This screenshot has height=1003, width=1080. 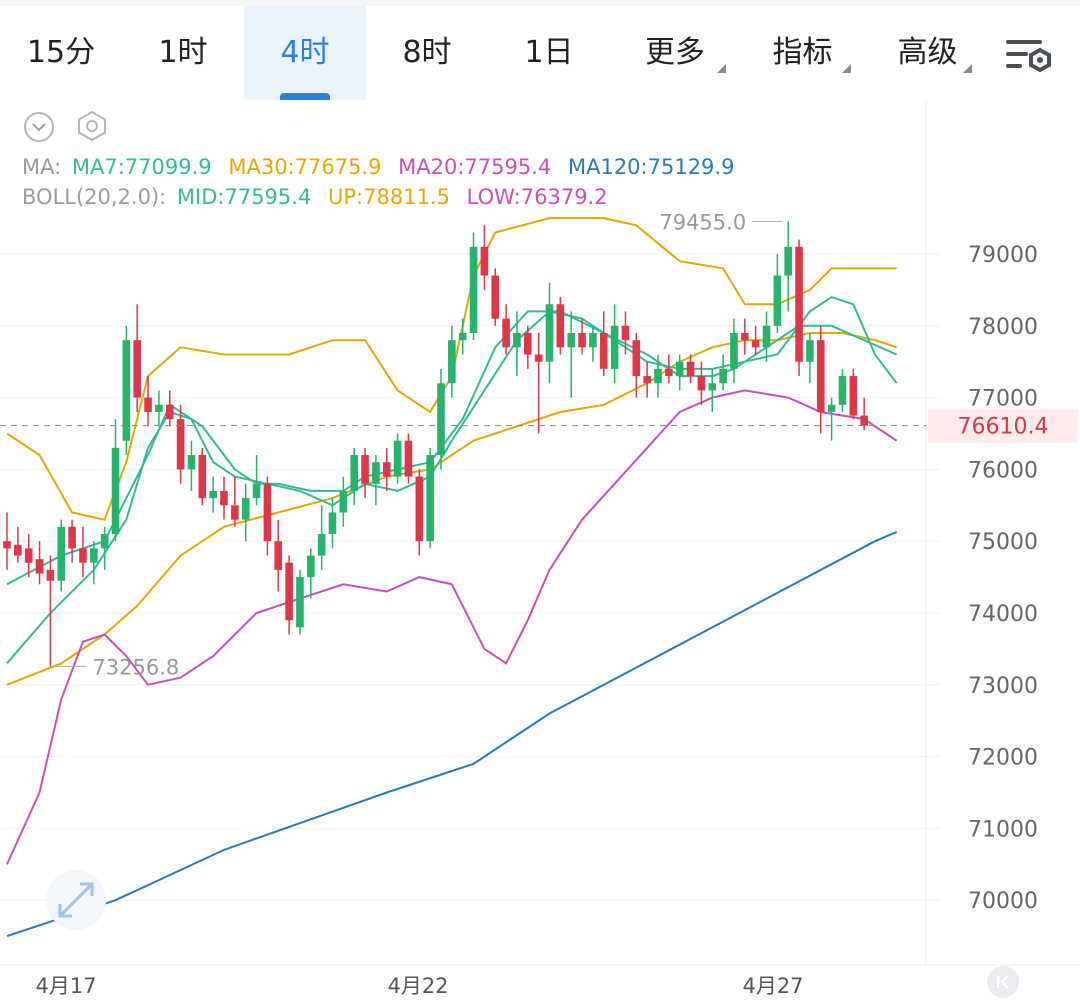 What do you see at coordinates (802, 53) in the screenshot?
I see `tab-indicators: 指标` at bounding box center [802, 53].